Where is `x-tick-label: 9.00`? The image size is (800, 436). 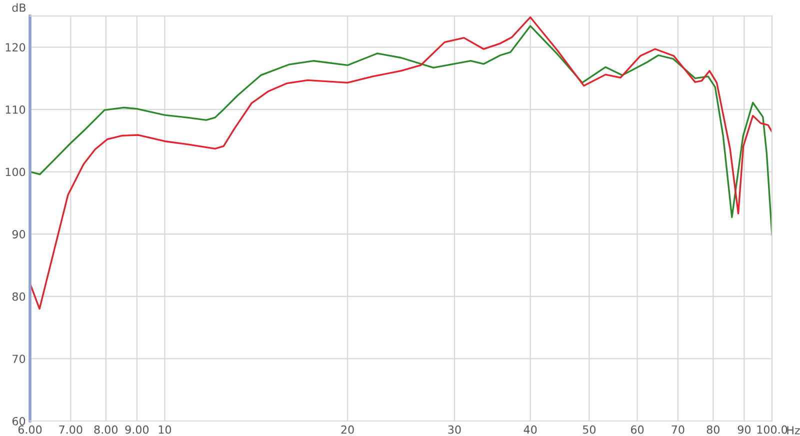 x-tick-label: 9.00 is located at coordinates (137, 429).